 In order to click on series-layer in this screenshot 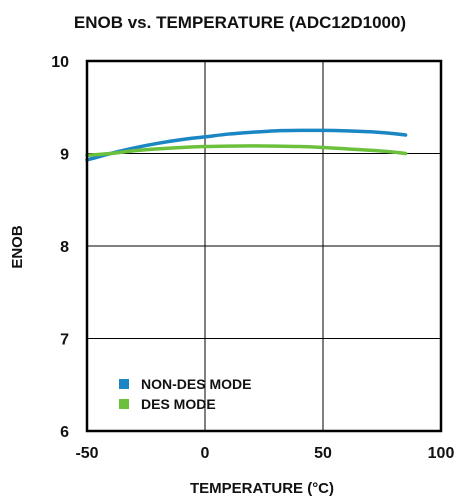, I will do `click(246, 145)`.